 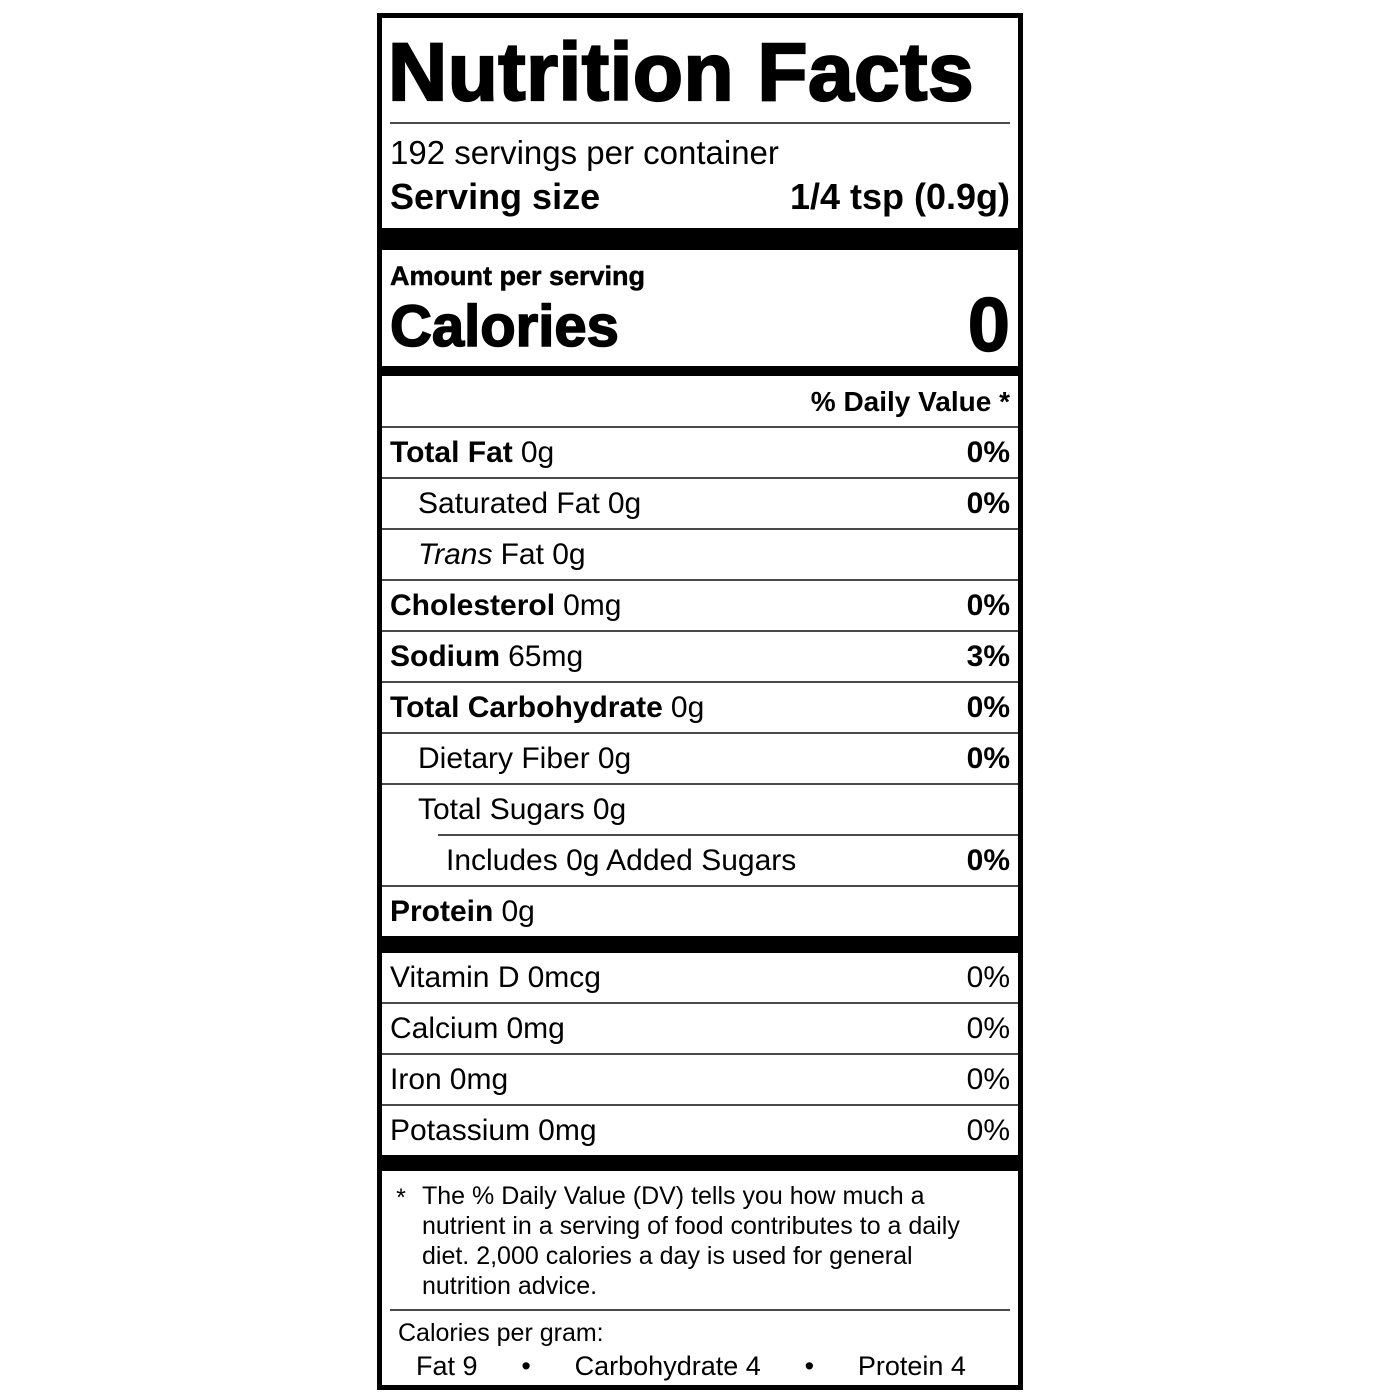 I want to click on title-divider, so click(x=700, y=123).